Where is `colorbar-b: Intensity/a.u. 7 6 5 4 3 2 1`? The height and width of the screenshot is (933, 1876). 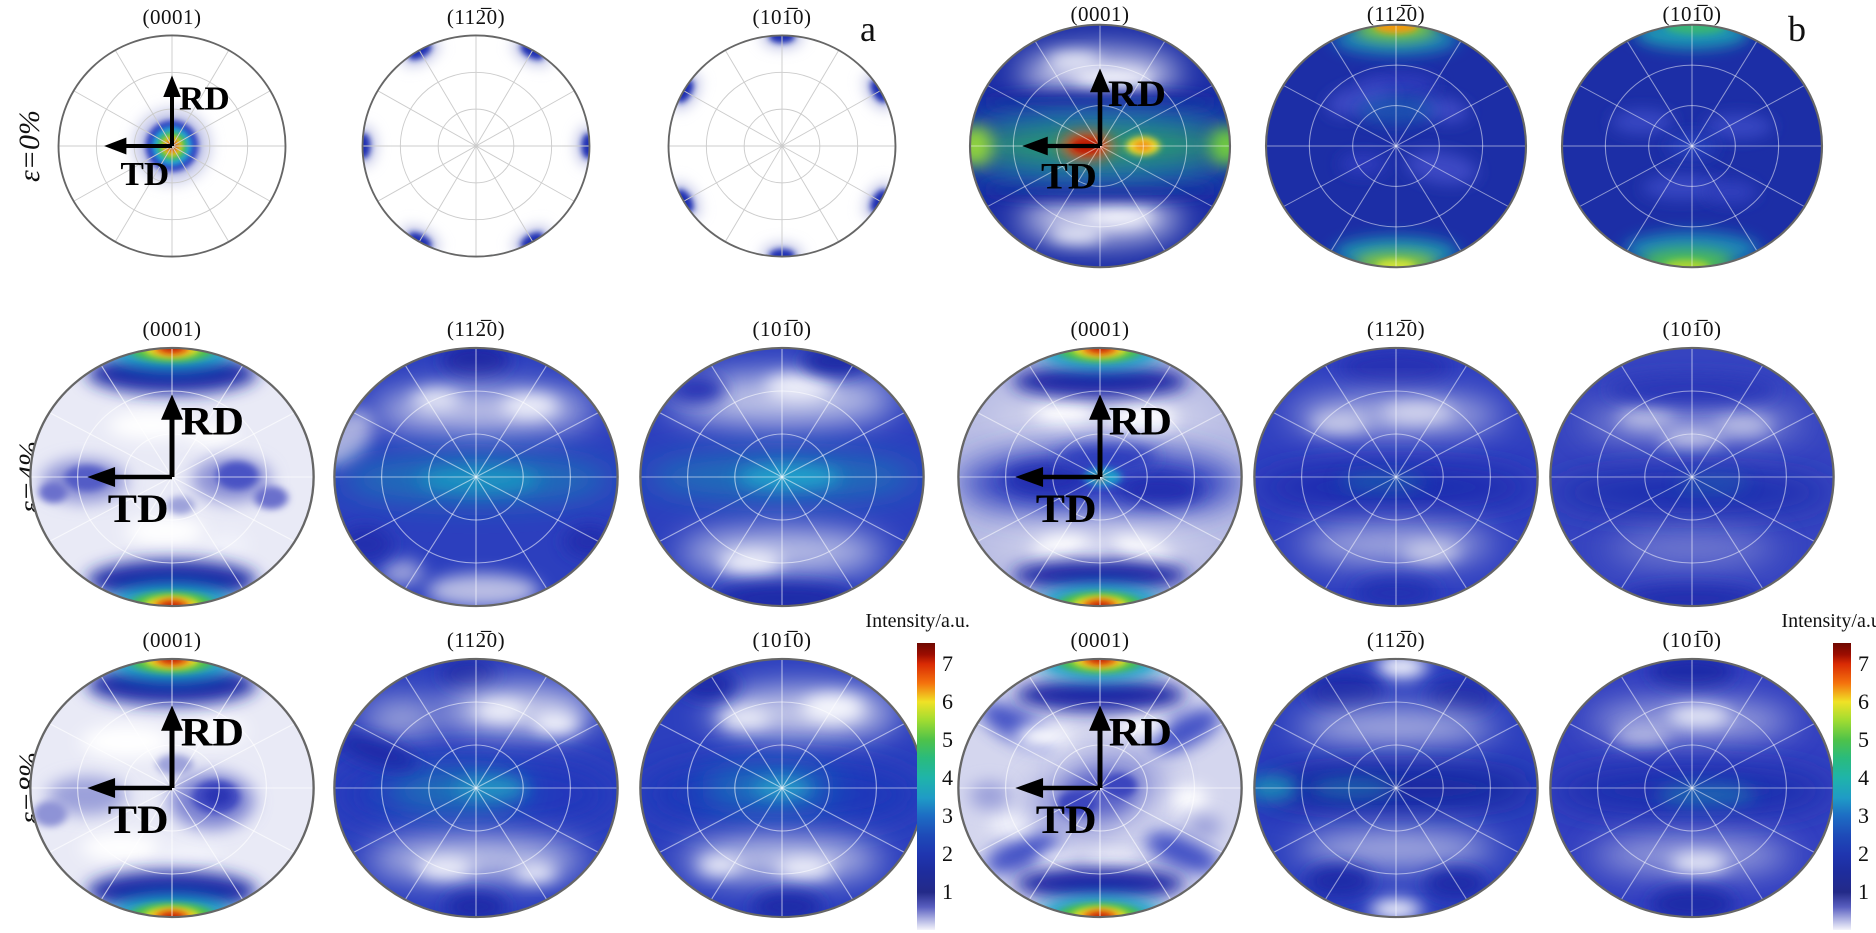 colorbar-b: Intensity/a.u. 7 6 5 4 3 2 1 is located at coordinates (1825, 771).